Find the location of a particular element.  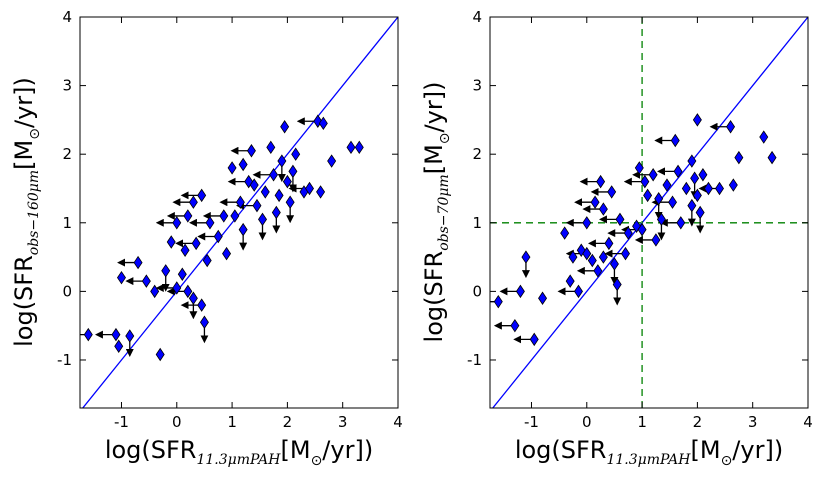

left-x-tick-label: 3 is located at coordinates (343, 422).